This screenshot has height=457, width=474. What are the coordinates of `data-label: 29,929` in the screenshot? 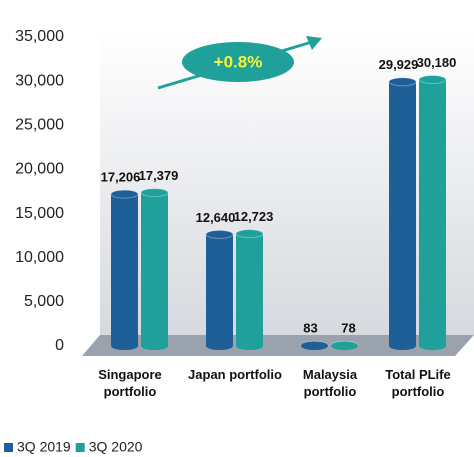 It's located at (399, 64).